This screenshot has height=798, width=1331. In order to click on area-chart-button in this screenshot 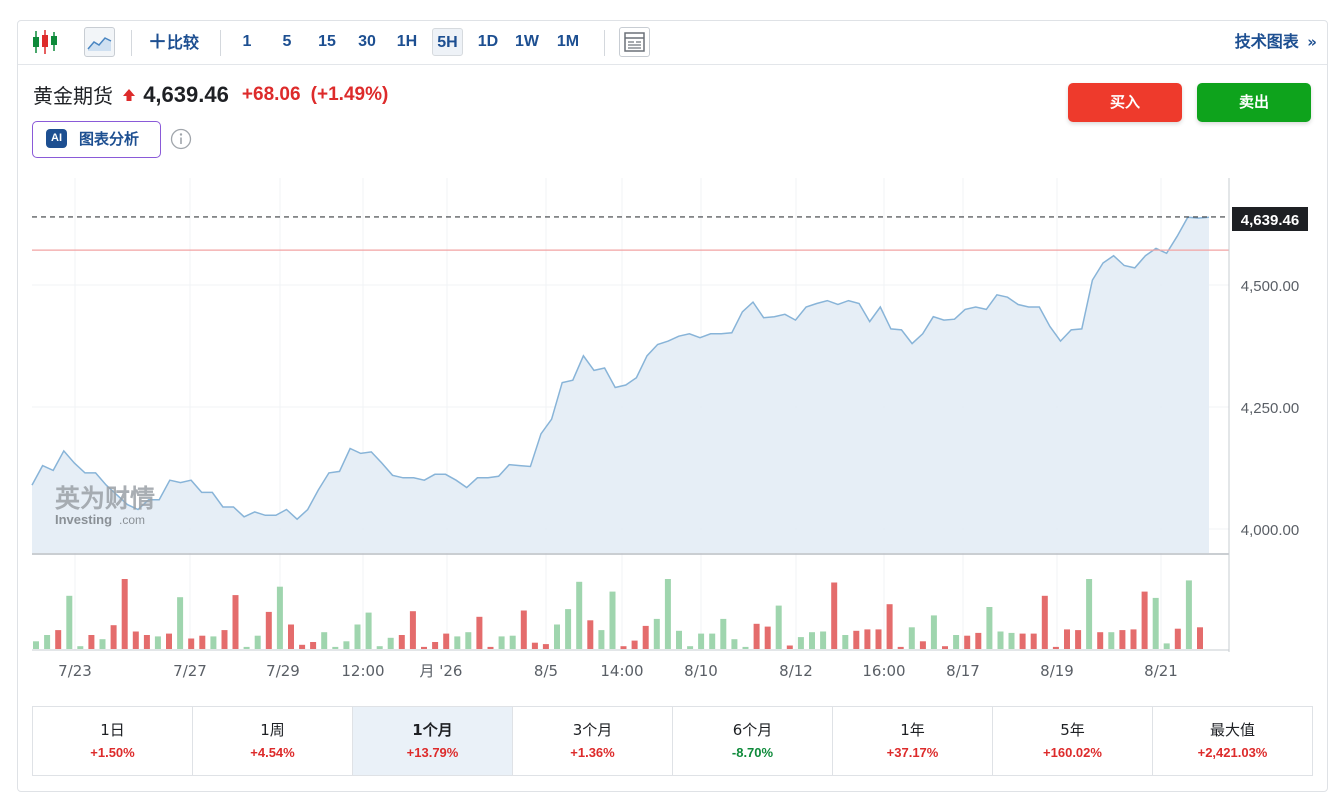, I will do `click(99, 42)`.